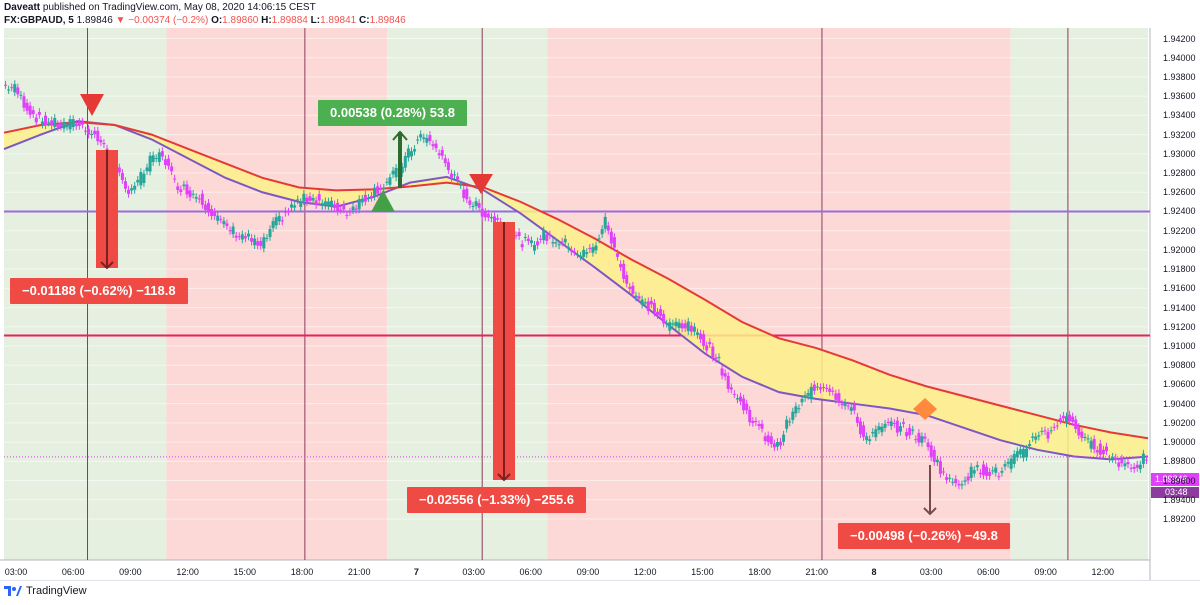  Describe the element at coordinates (481, 184) in the screenshot. I see `sell-signal-icon` at that location.